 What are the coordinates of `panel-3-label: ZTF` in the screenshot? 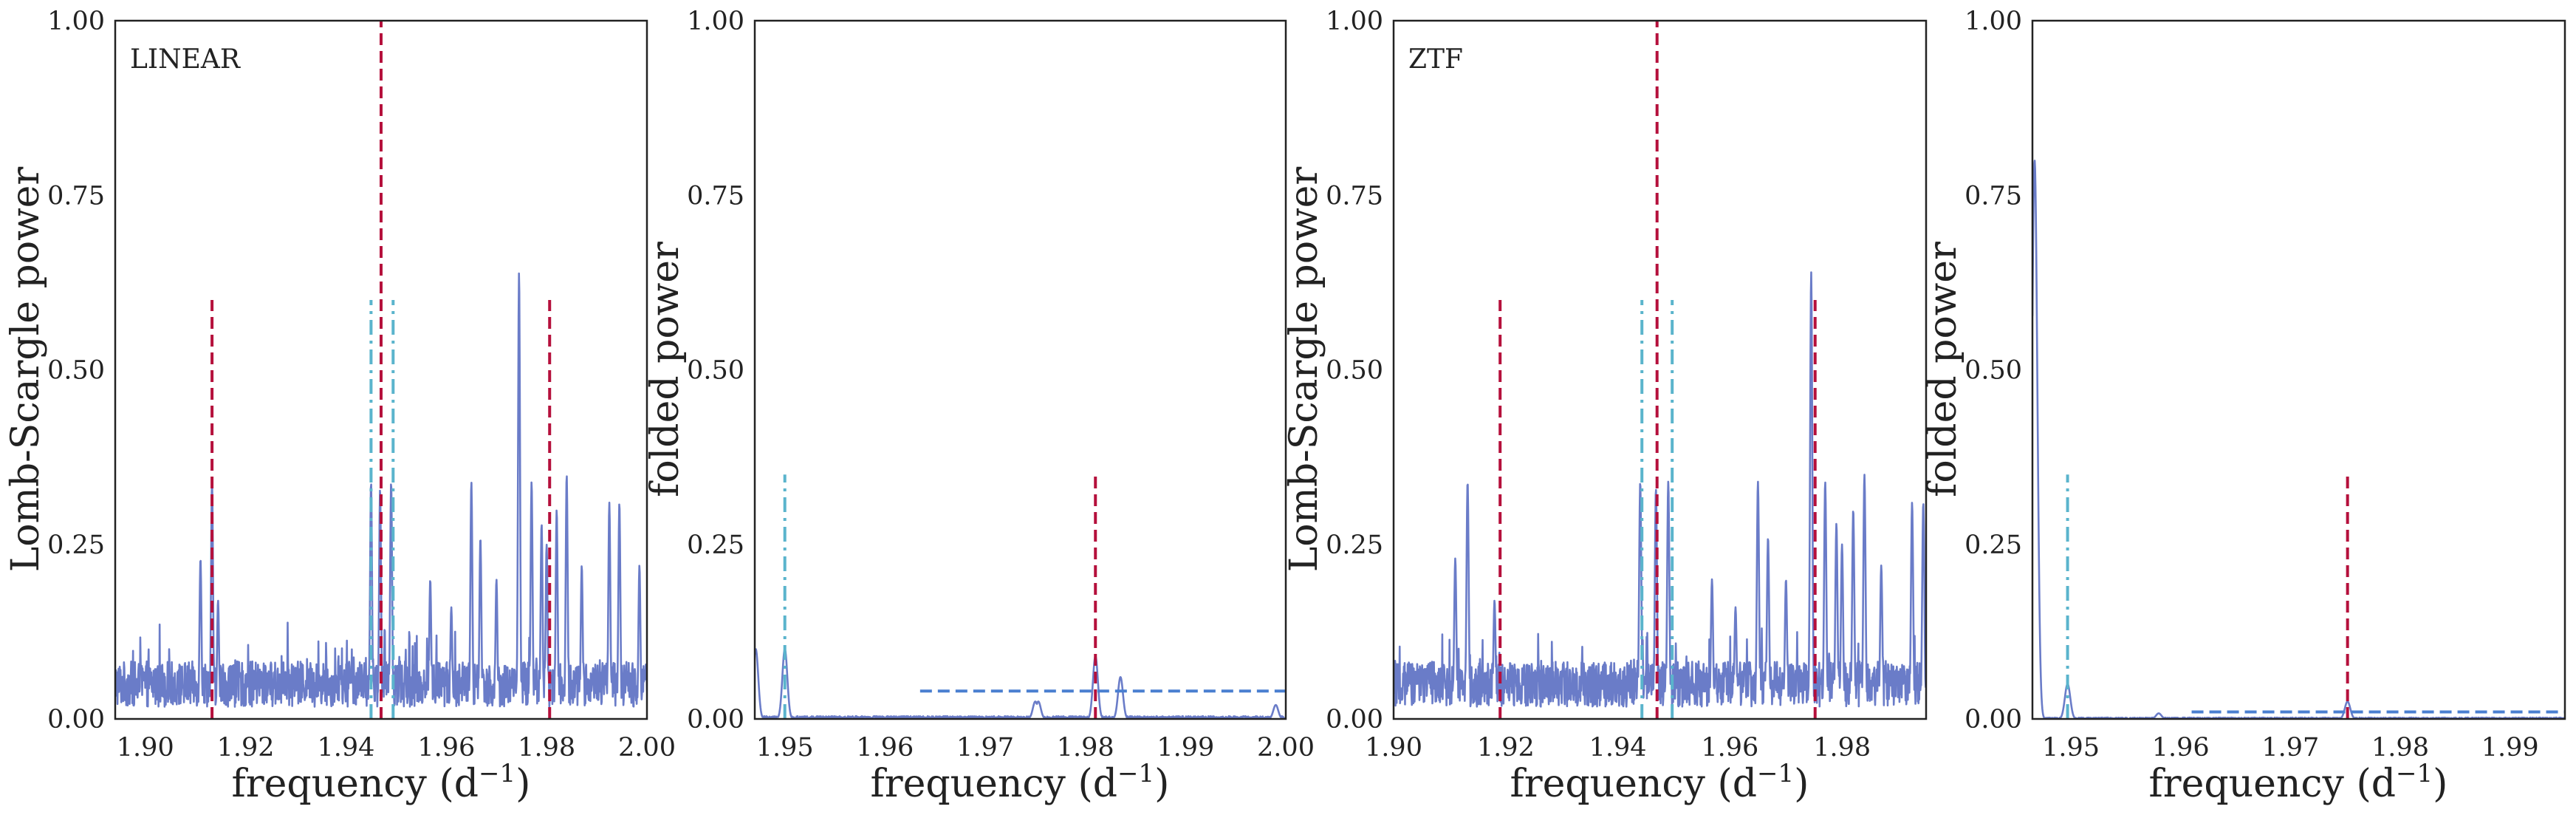 It's located at (1435, 59).